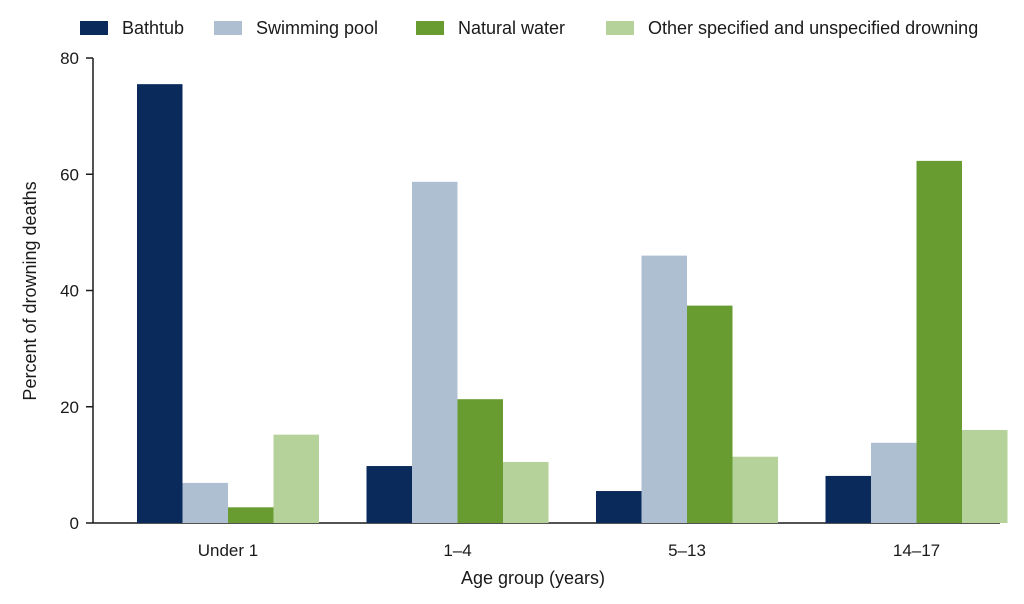  I want to click on legend-item-natural-water: Natural water, so click(490, 28).